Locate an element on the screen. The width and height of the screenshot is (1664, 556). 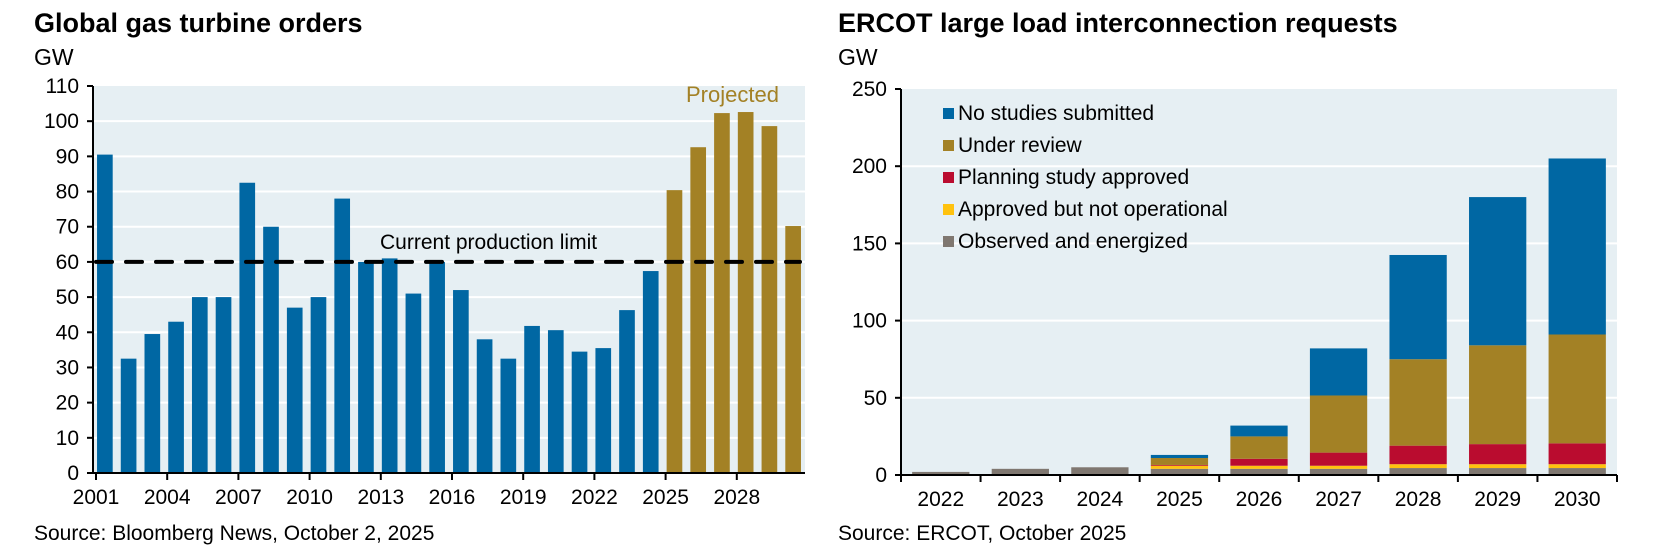
bar-2024 is located at coordinates (650, 372).